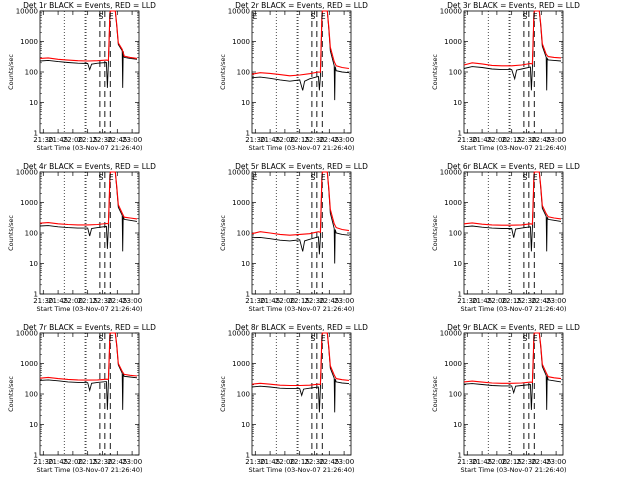  Describe the element at coordinates (301, 166) in the screenshot. I see `chart-title: Det 5r BLACK = Events, RED = LLD` at that location.